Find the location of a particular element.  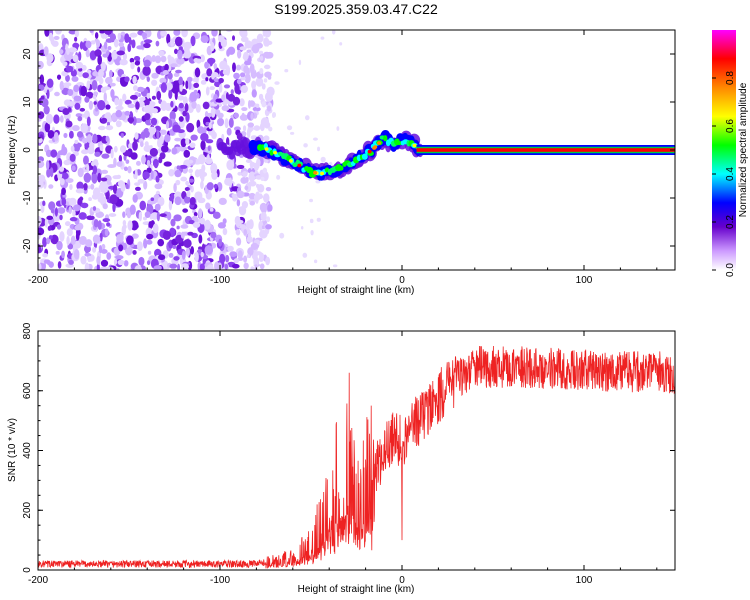

y-tick-label: 200 is located at coordinates (27, 509).